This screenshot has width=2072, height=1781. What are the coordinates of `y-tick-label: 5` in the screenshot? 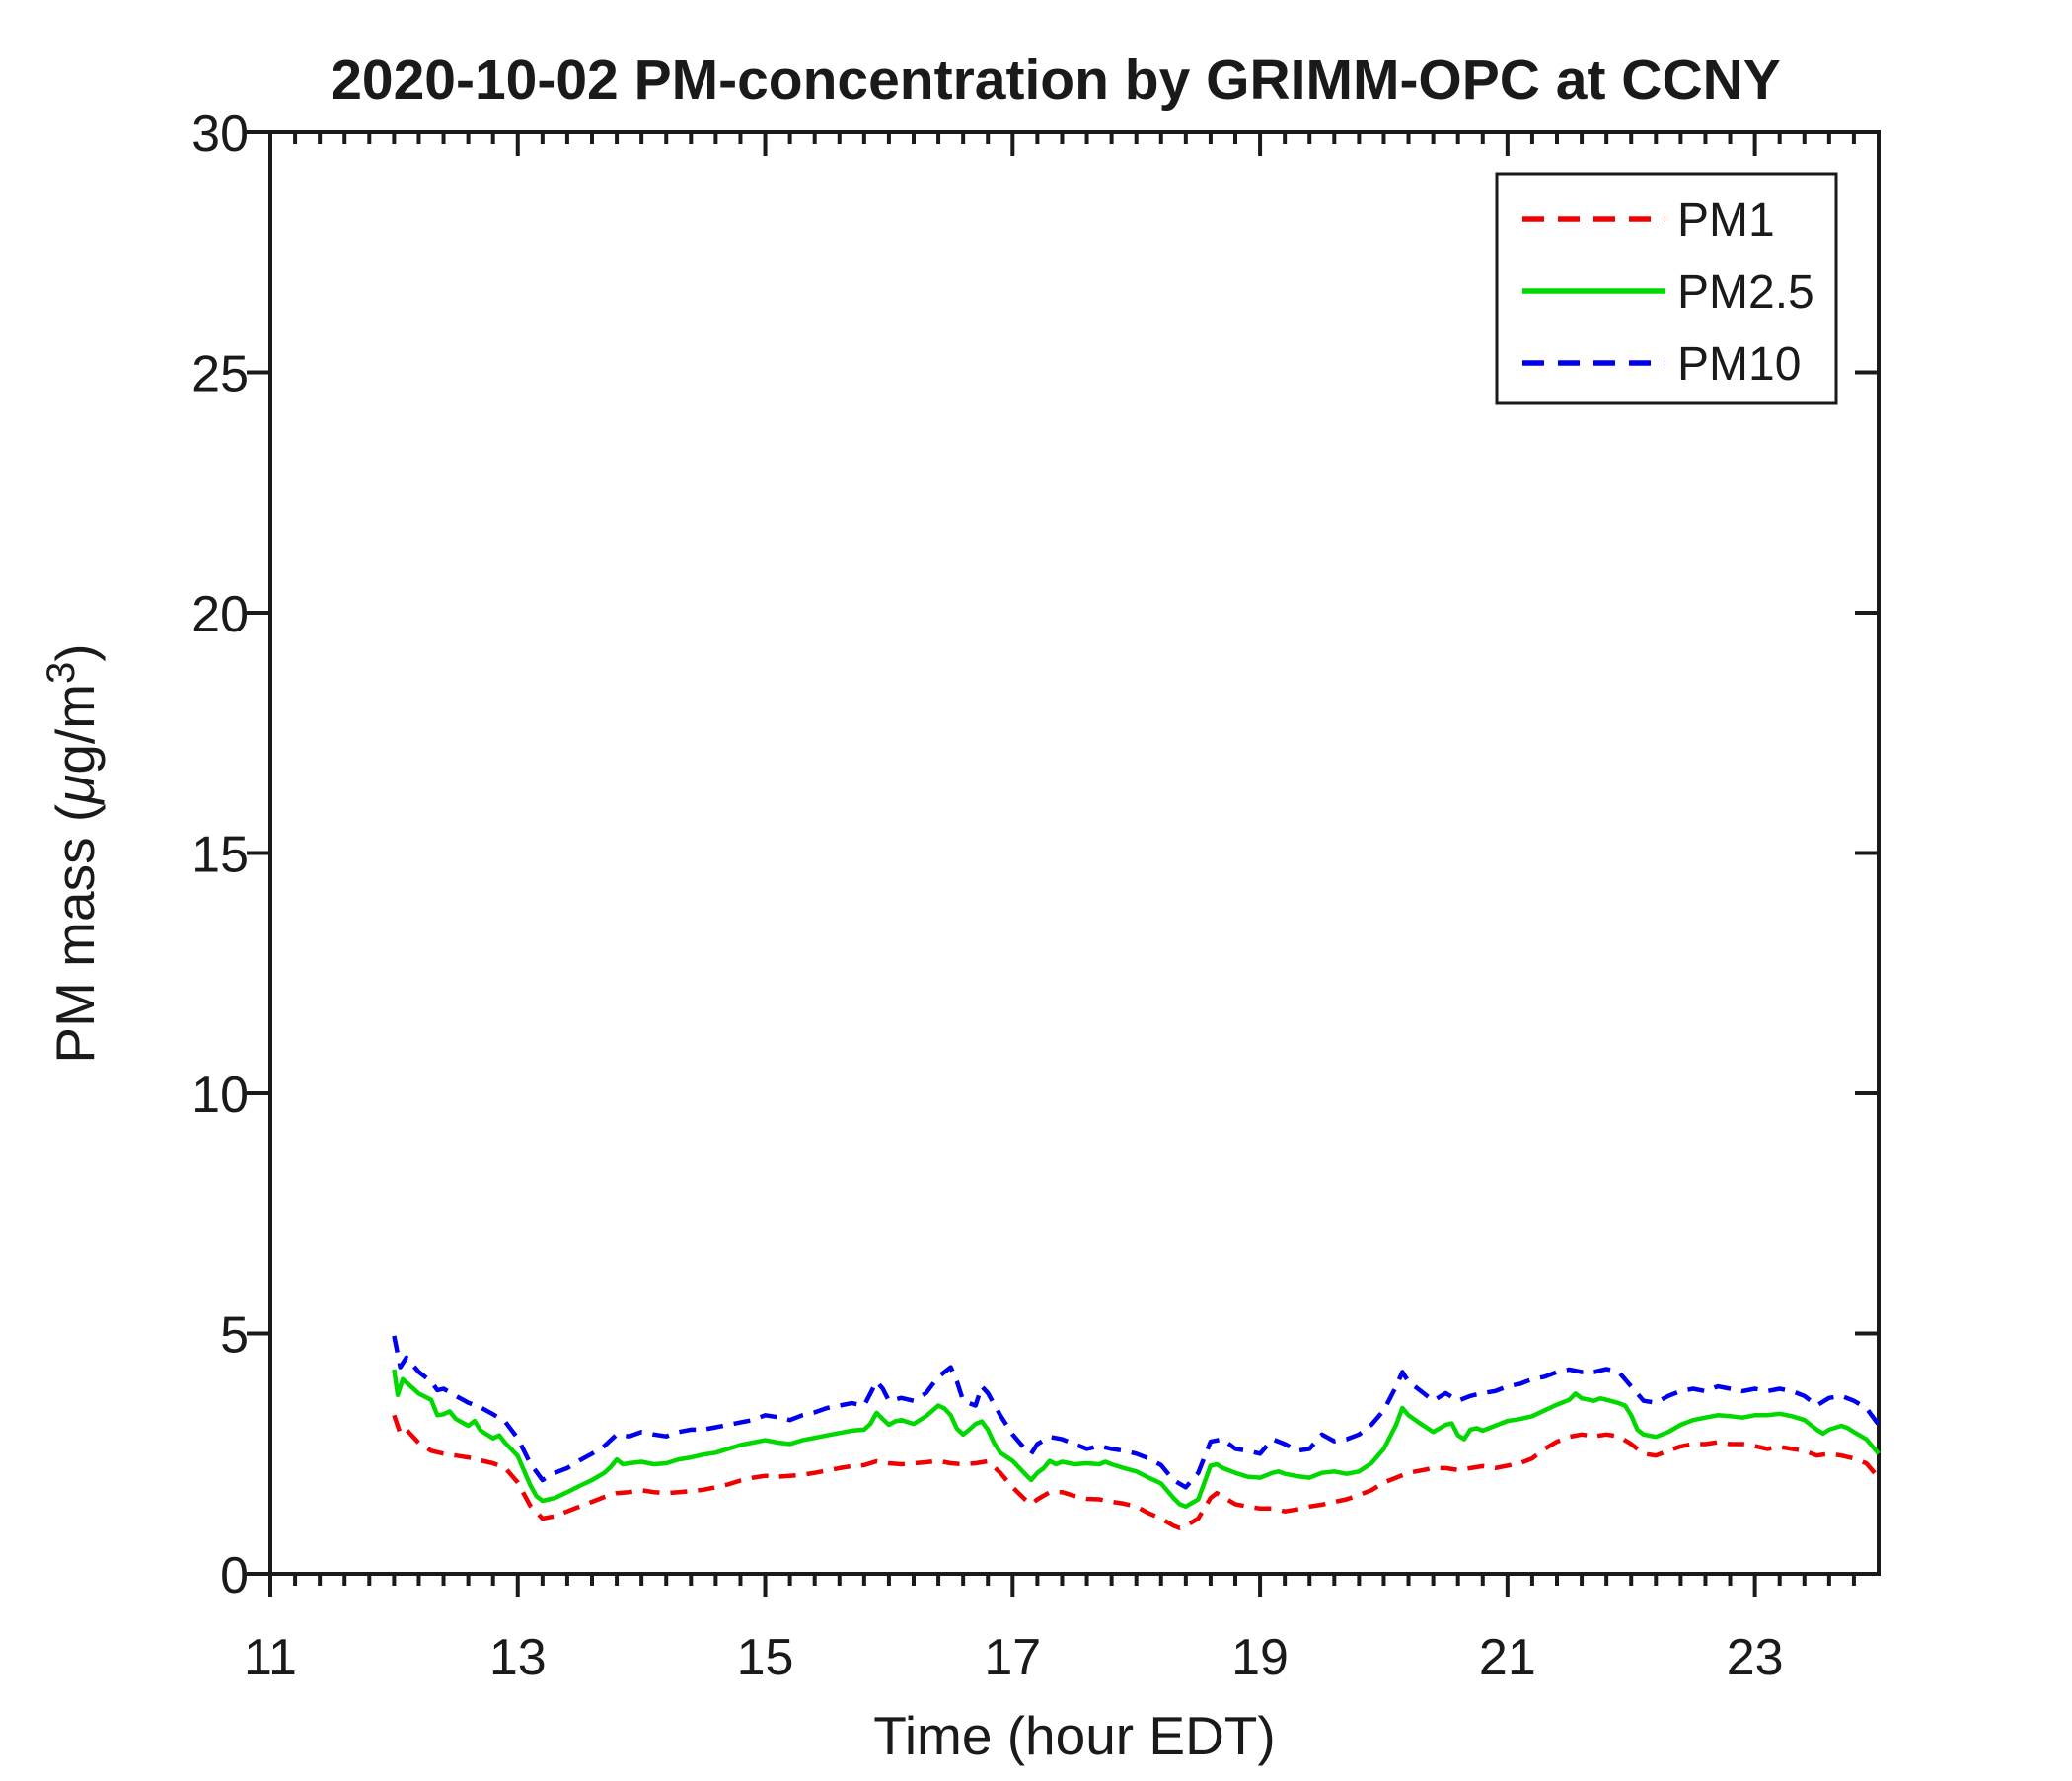 It's located at (235, 1336).